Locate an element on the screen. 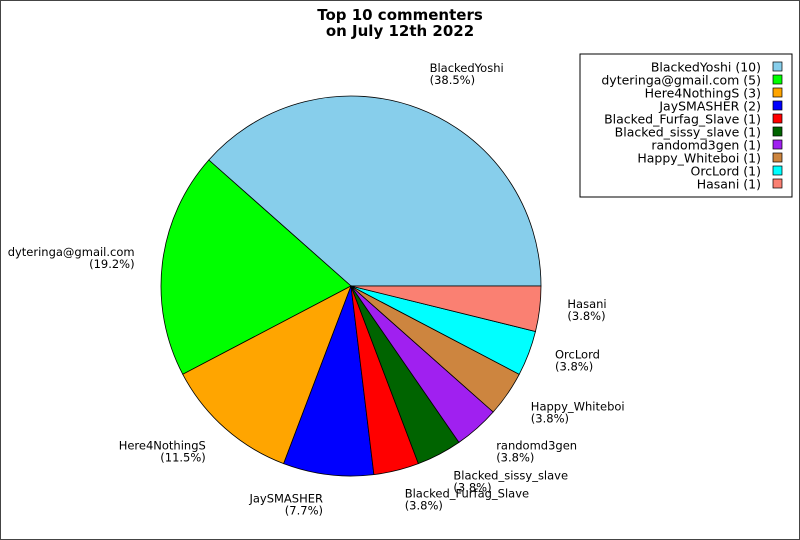 The width and height of the screenshot is (800, 540). slice-percent-jaysmasher: (7.7%) is located at coordinates (304, 510).